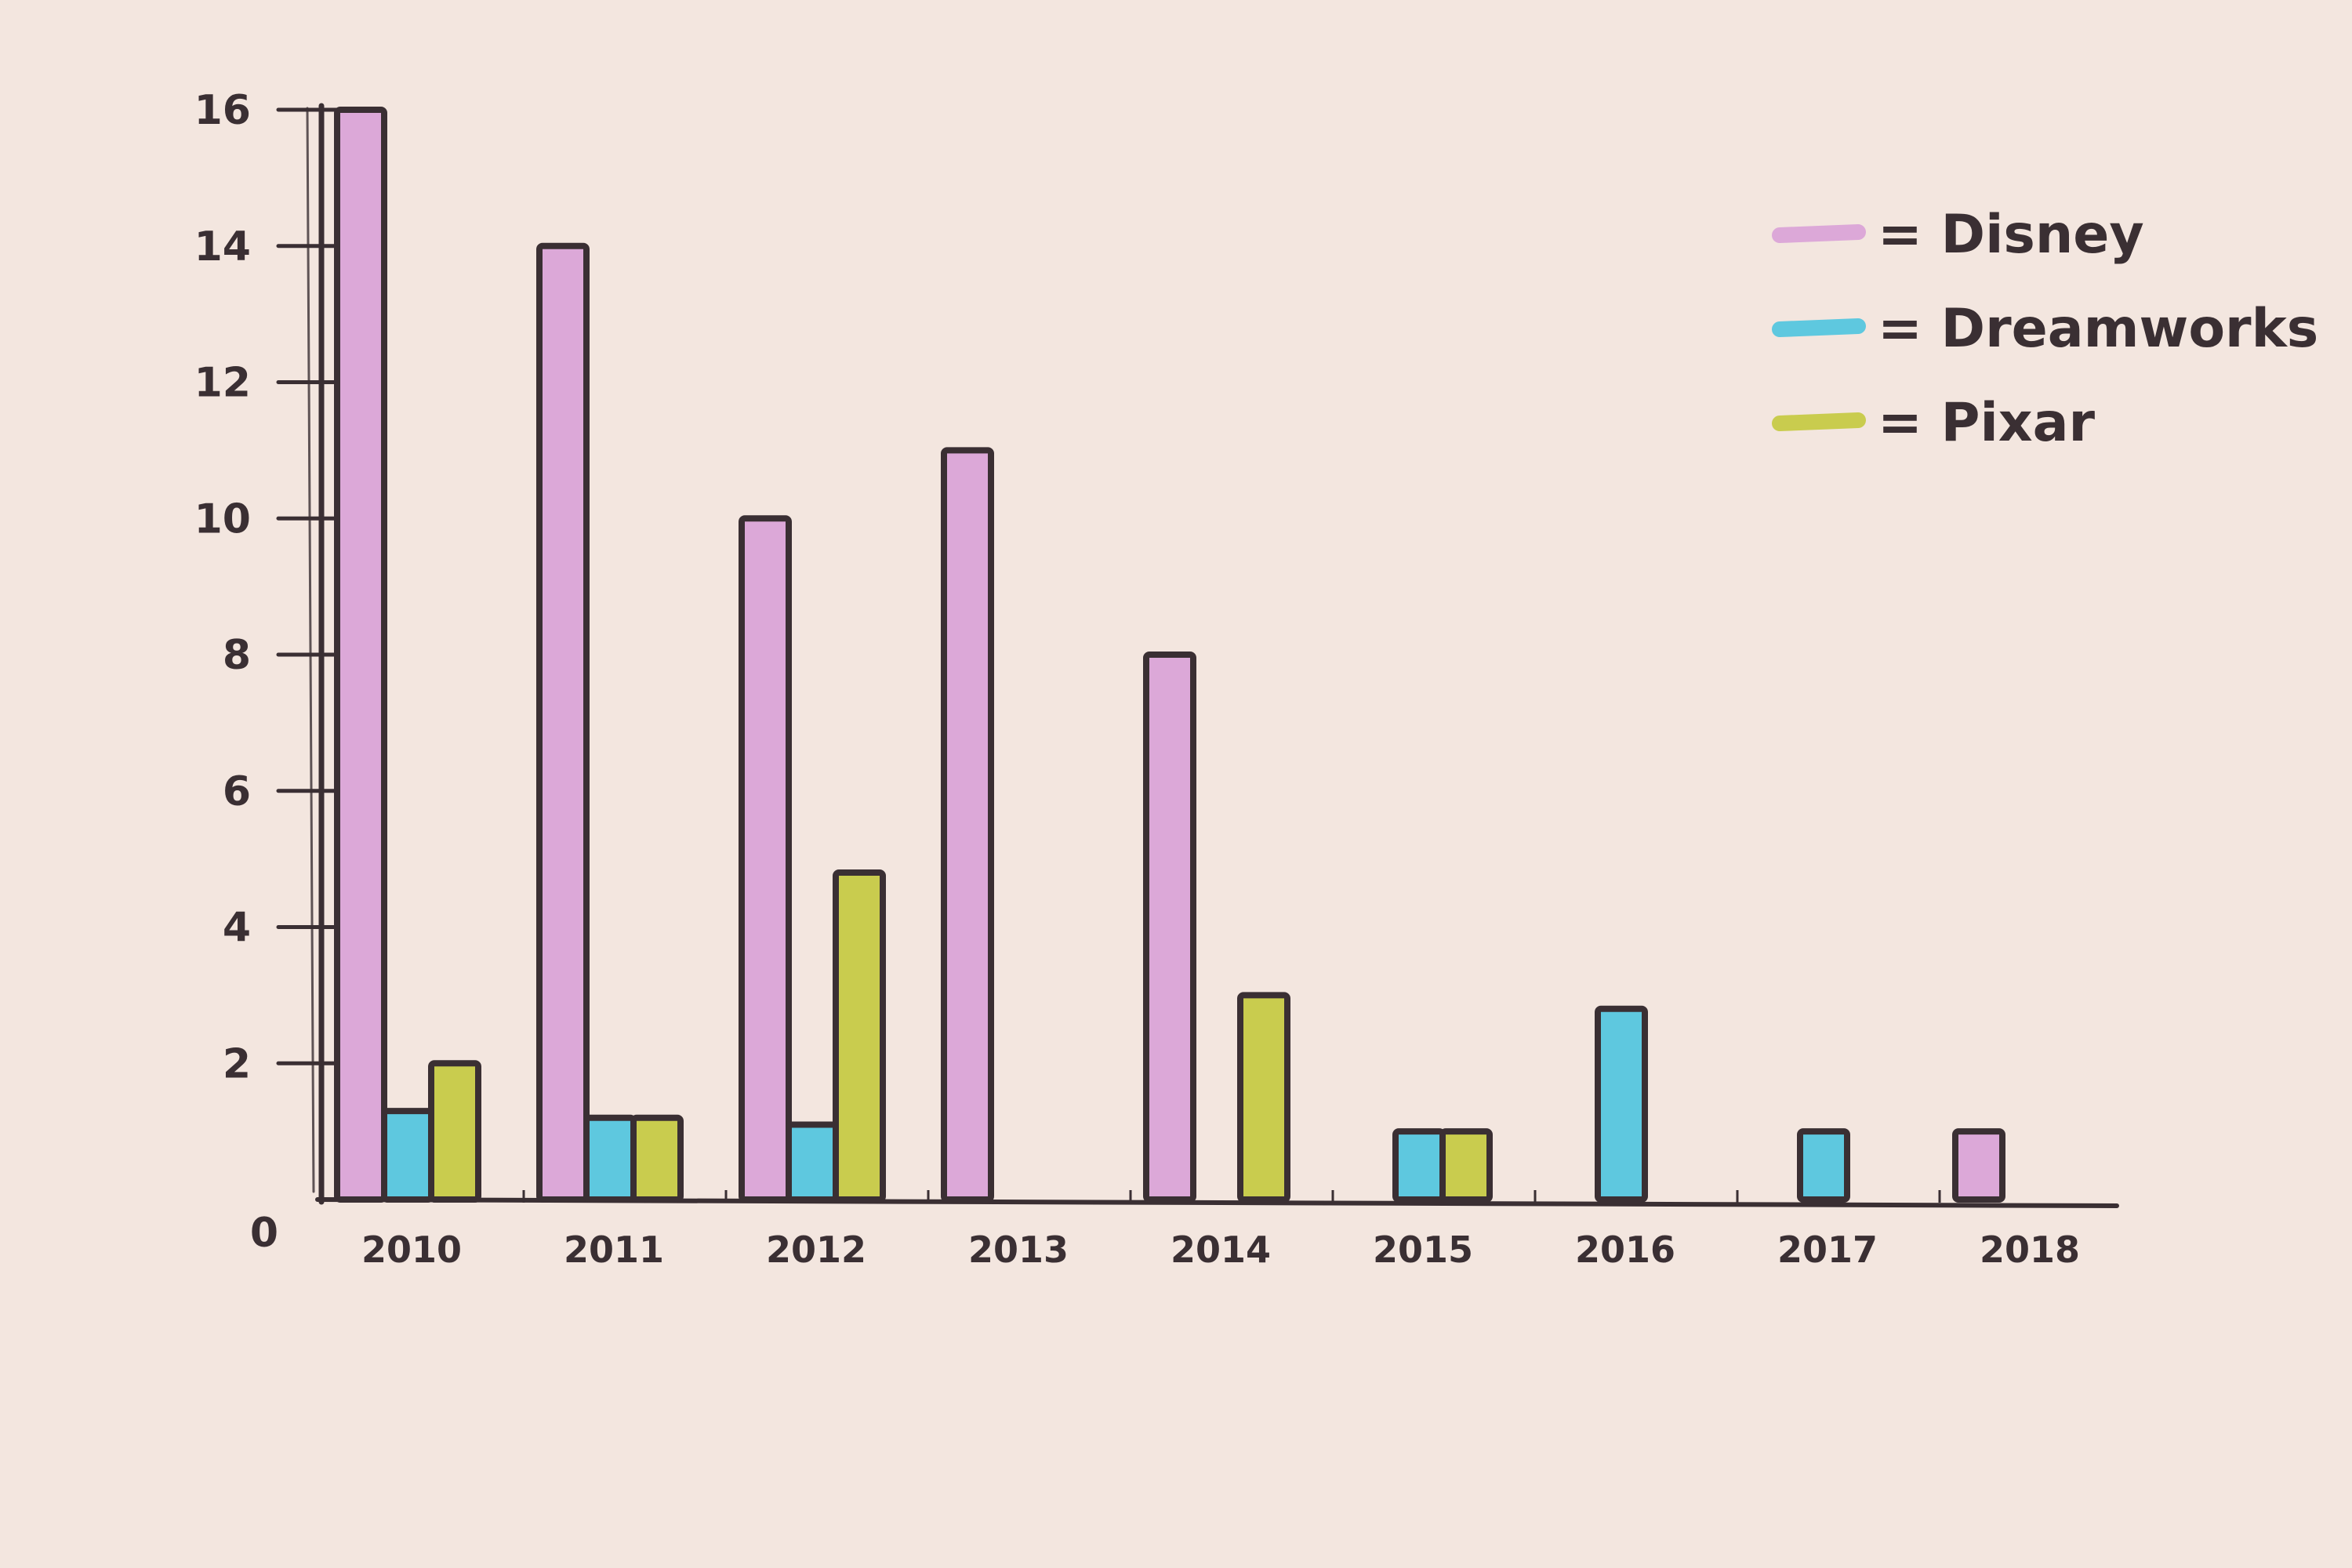 This screenshot has width=2352, height=1568. I want to click on x-axis-labels: 2010 2011 2012 2013 2014 2015 2016 2017 2018, so click(1220, 1250).